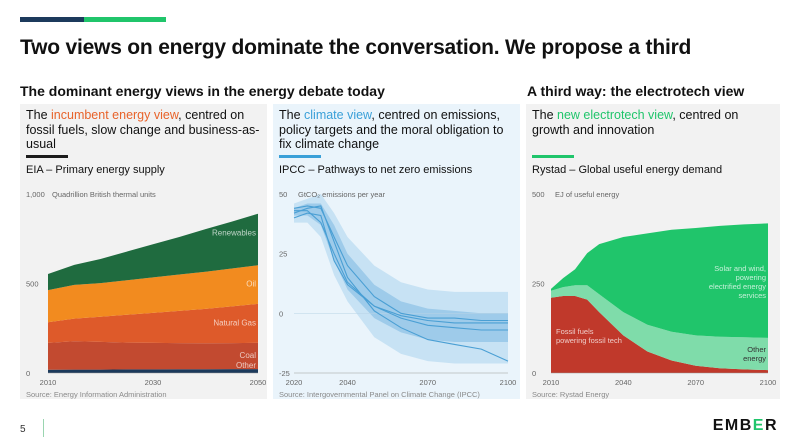 This screenshot has height=448, width=800. What do you see at coordinates (153, 294) in the screenshot?
I see `area-series-oil` at bounding box center [153, 294].